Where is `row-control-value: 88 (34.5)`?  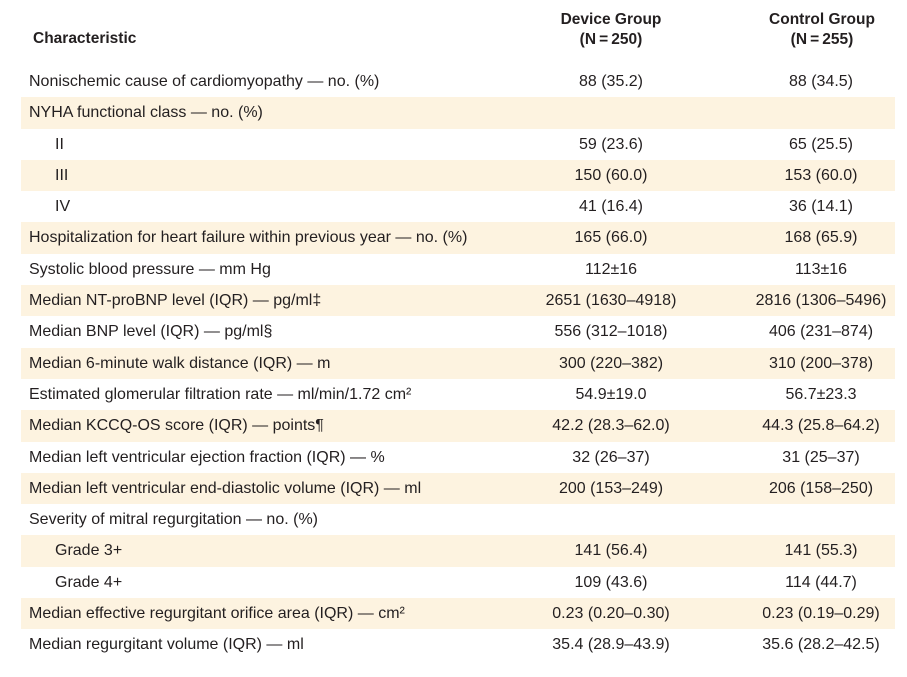 row-control-value: 88 (34.5) is located at coordinates (821, 81).